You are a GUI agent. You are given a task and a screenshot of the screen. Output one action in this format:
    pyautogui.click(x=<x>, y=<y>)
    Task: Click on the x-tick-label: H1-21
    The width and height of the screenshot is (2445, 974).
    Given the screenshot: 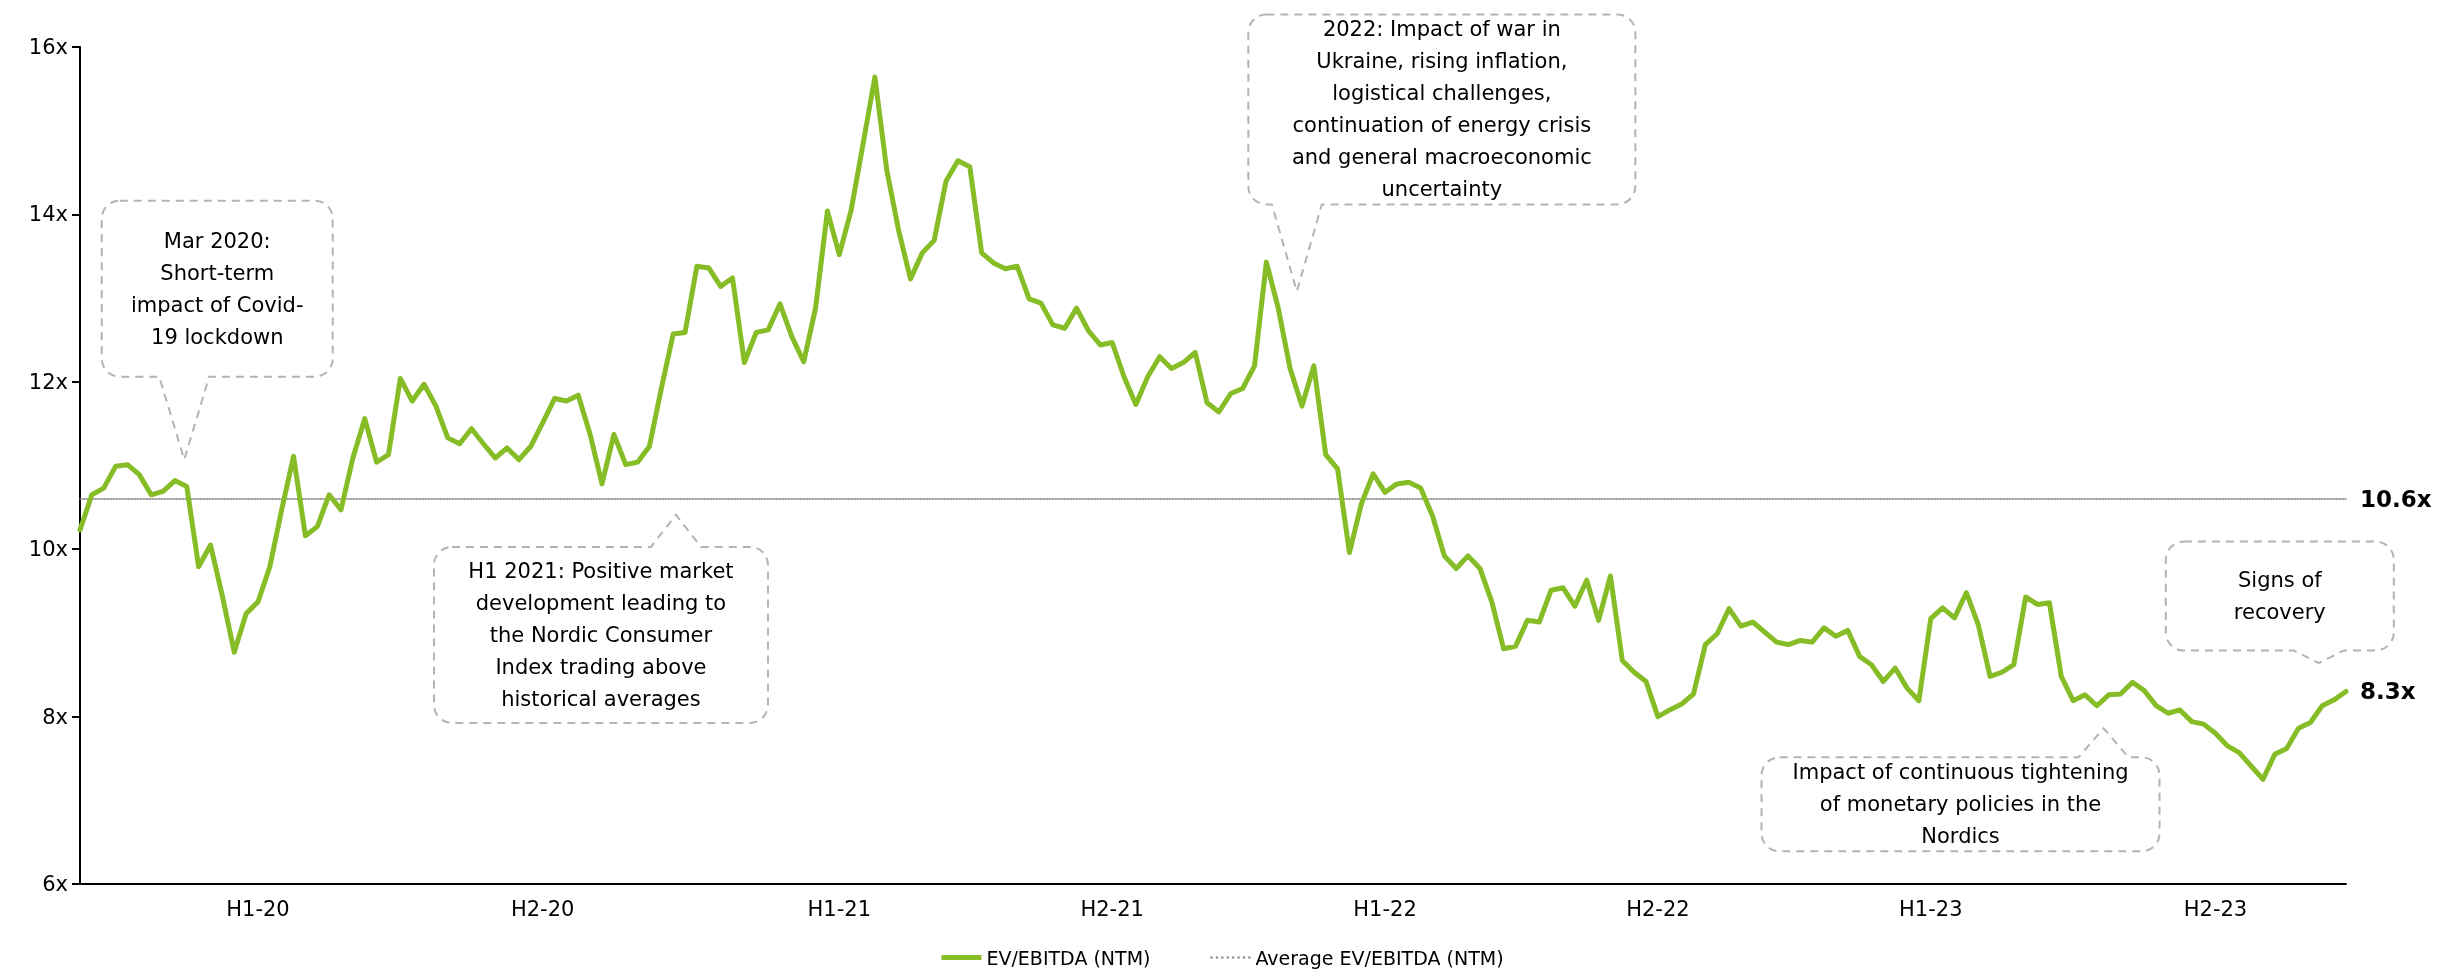 What is the action you would take?
    pyautogui.click(x=839, y=908)
    